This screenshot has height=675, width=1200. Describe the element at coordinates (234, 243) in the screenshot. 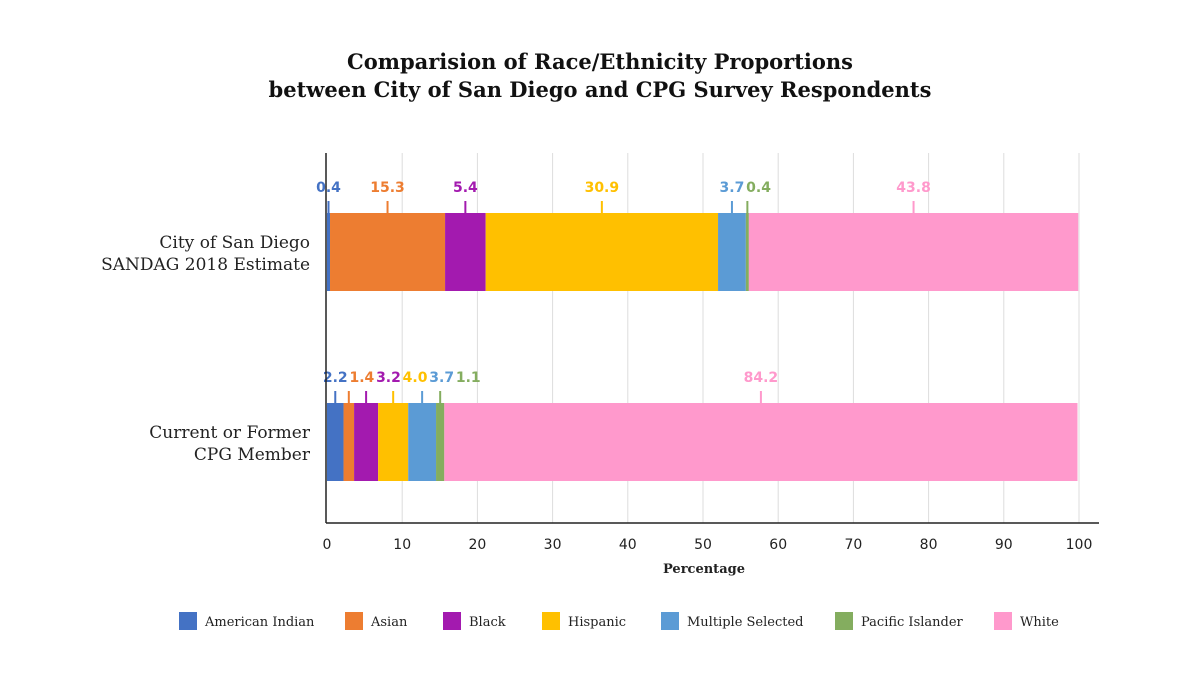

I see `category-label-line: City of San Diego` at that location.